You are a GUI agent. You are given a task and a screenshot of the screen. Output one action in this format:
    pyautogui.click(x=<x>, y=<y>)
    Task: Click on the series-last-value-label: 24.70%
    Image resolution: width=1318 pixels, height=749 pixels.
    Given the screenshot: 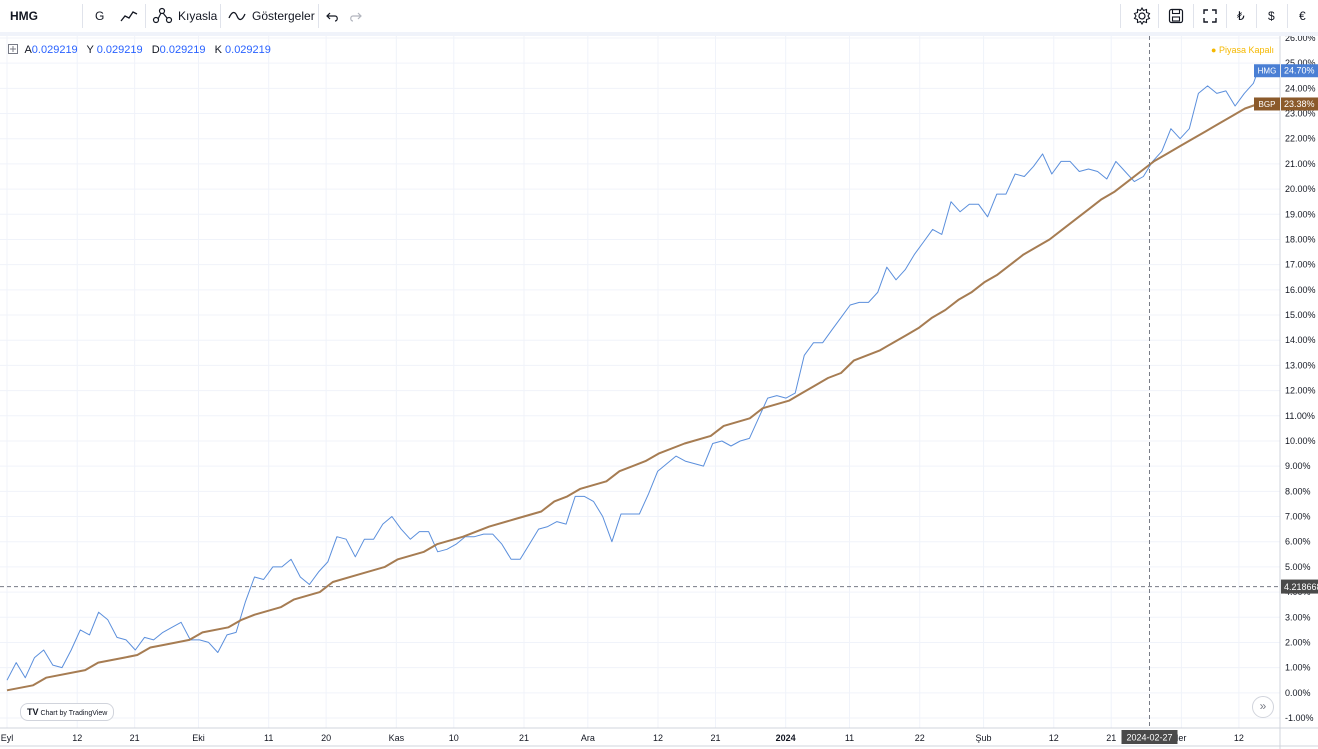 What is the action you would take?
    pyautogui.click(x=1299, y=71)
    